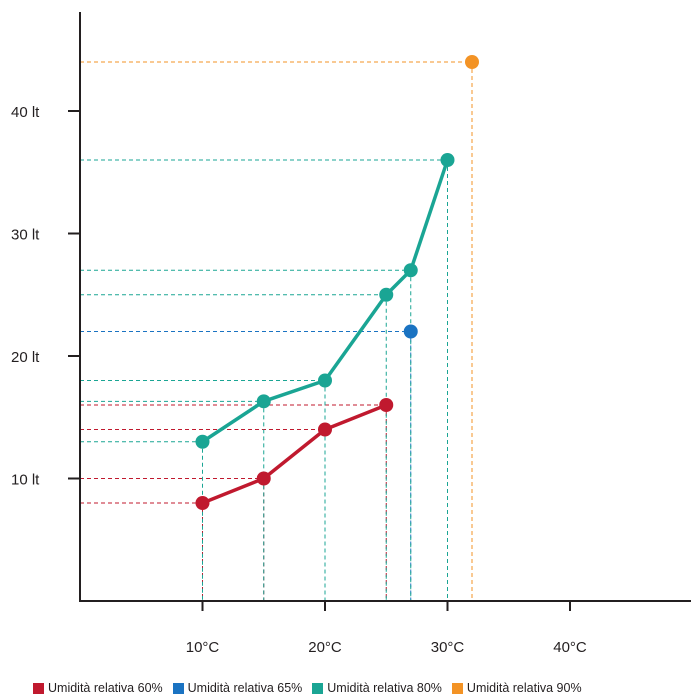  What do you see at coordinates (384, 688) in the screenshot?
I see `legend-label-80: Umidità relativa 80%` at bounding box center [384, 688].